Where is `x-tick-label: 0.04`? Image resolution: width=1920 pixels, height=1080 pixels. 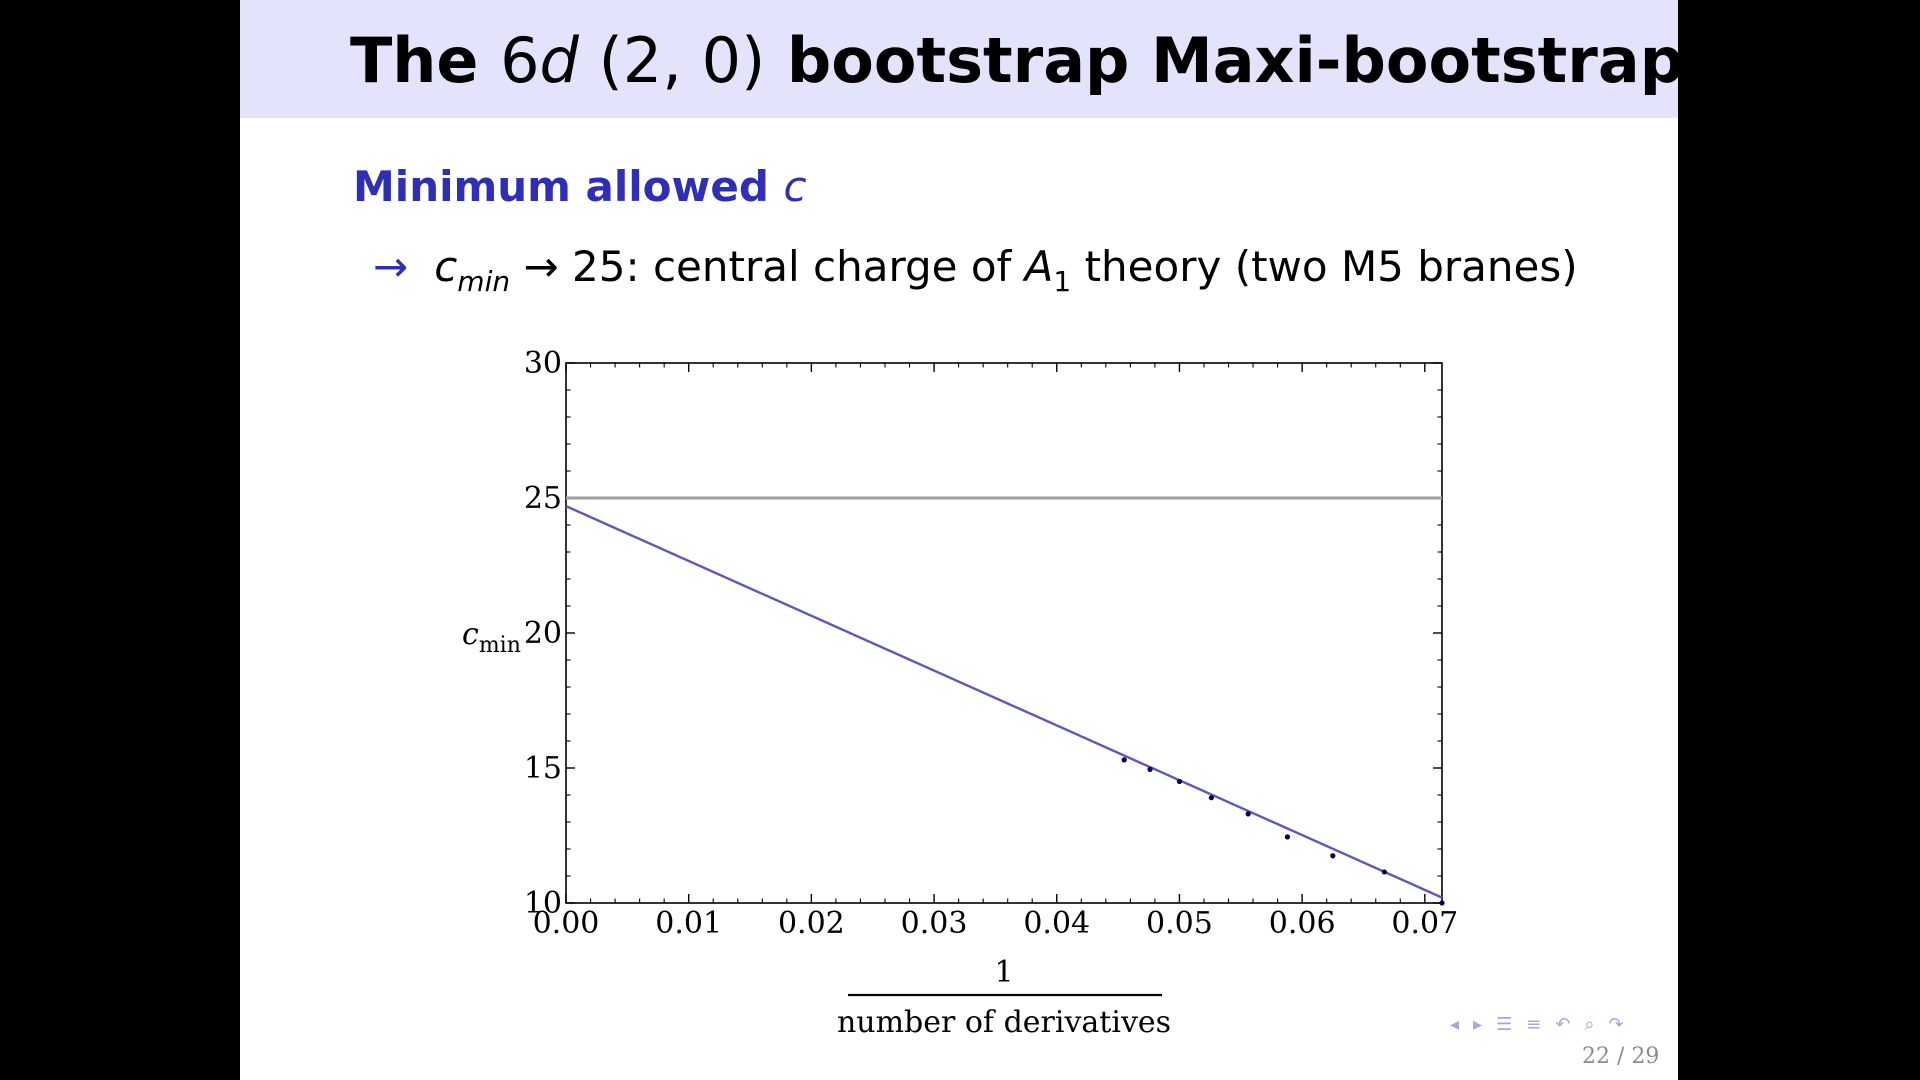 x-tick-label: 0.04 is located at coordinates (1056, 923).